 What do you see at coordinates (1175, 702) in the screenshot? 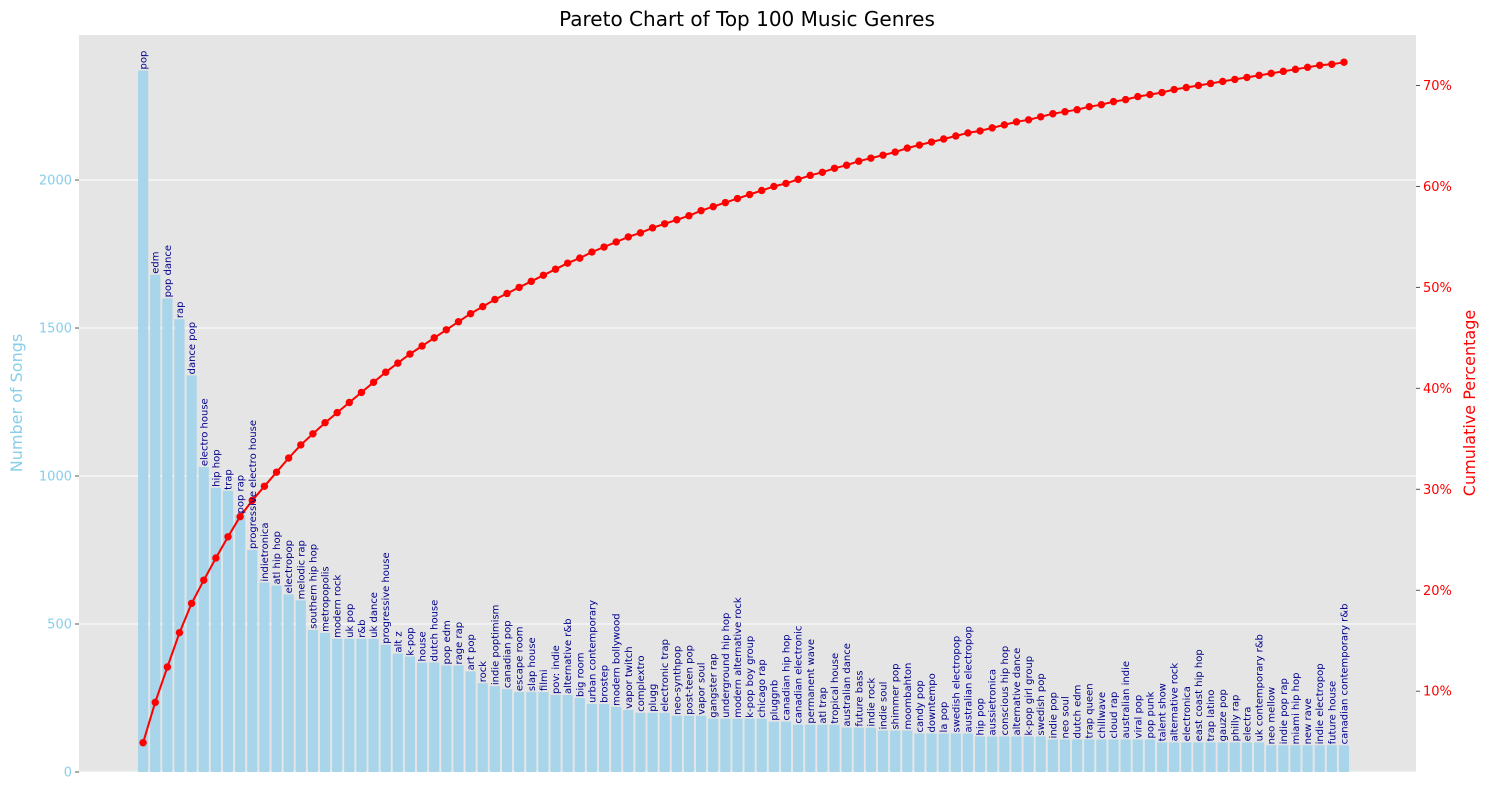
I see `bar-label: alternative rock` at bounding box center [1175, 702].